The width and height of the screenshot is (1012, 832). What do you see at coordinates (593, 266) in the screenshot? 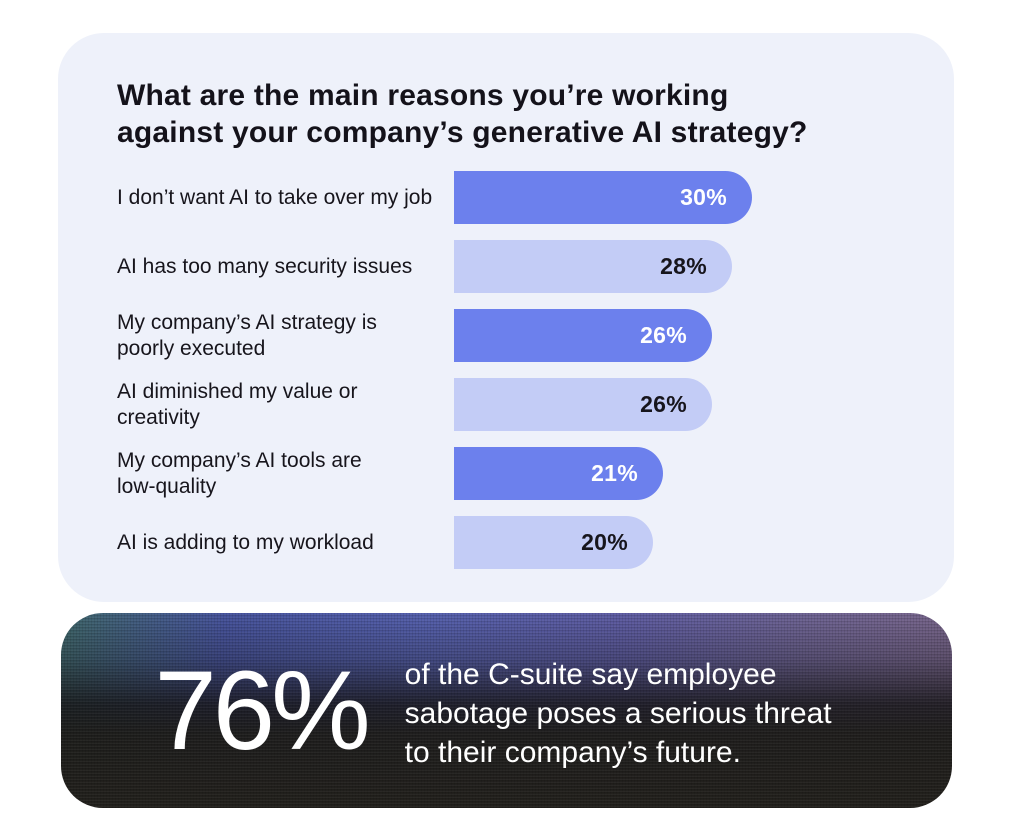
I see `bar: 28%` at bounding box center [593, 266].